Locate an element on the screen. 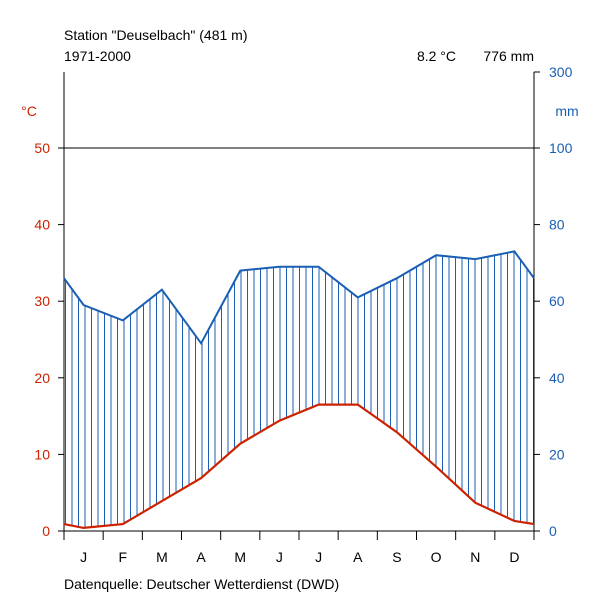 The width and height of the screenshot is (600, 600). temperature-unit-label: °C is located at coordinates (29, 111).